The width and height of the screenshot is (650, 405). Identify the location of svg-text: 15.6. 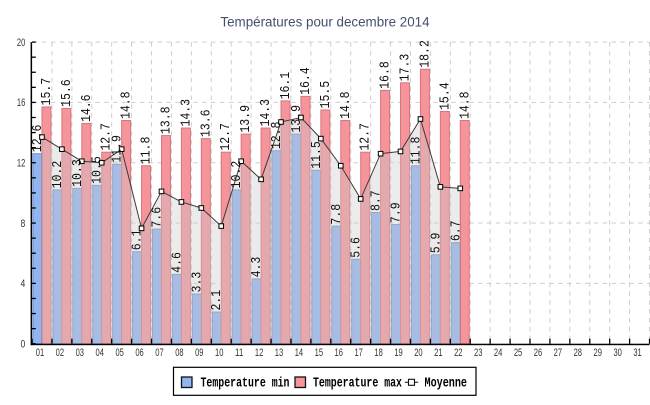
(67, 93).